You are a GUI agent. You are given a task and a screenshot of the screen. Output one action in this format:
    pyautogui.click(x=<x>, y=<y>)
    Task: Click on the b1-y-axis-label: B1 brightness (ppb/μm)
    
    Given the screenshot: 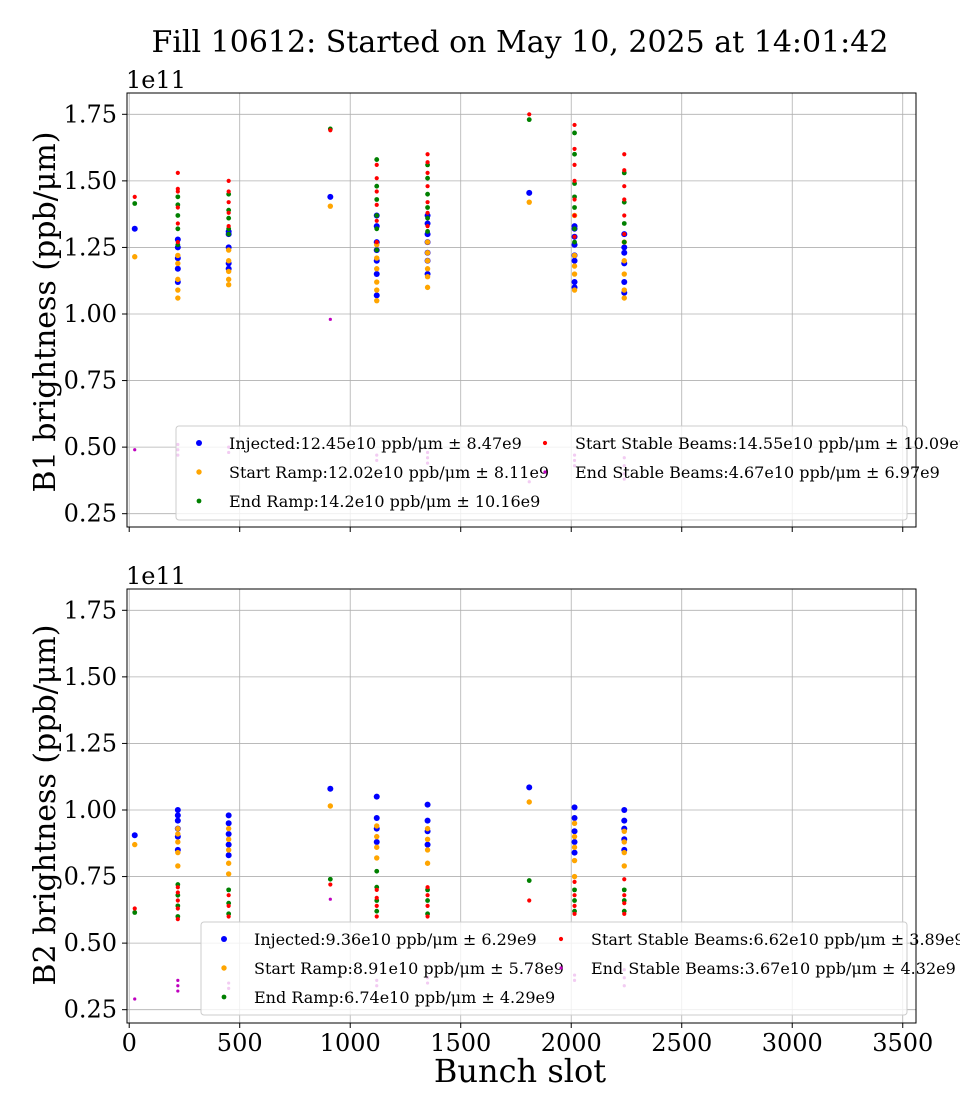 What is the action you would take?
    pyautogui.click(x=45, y=312)
    